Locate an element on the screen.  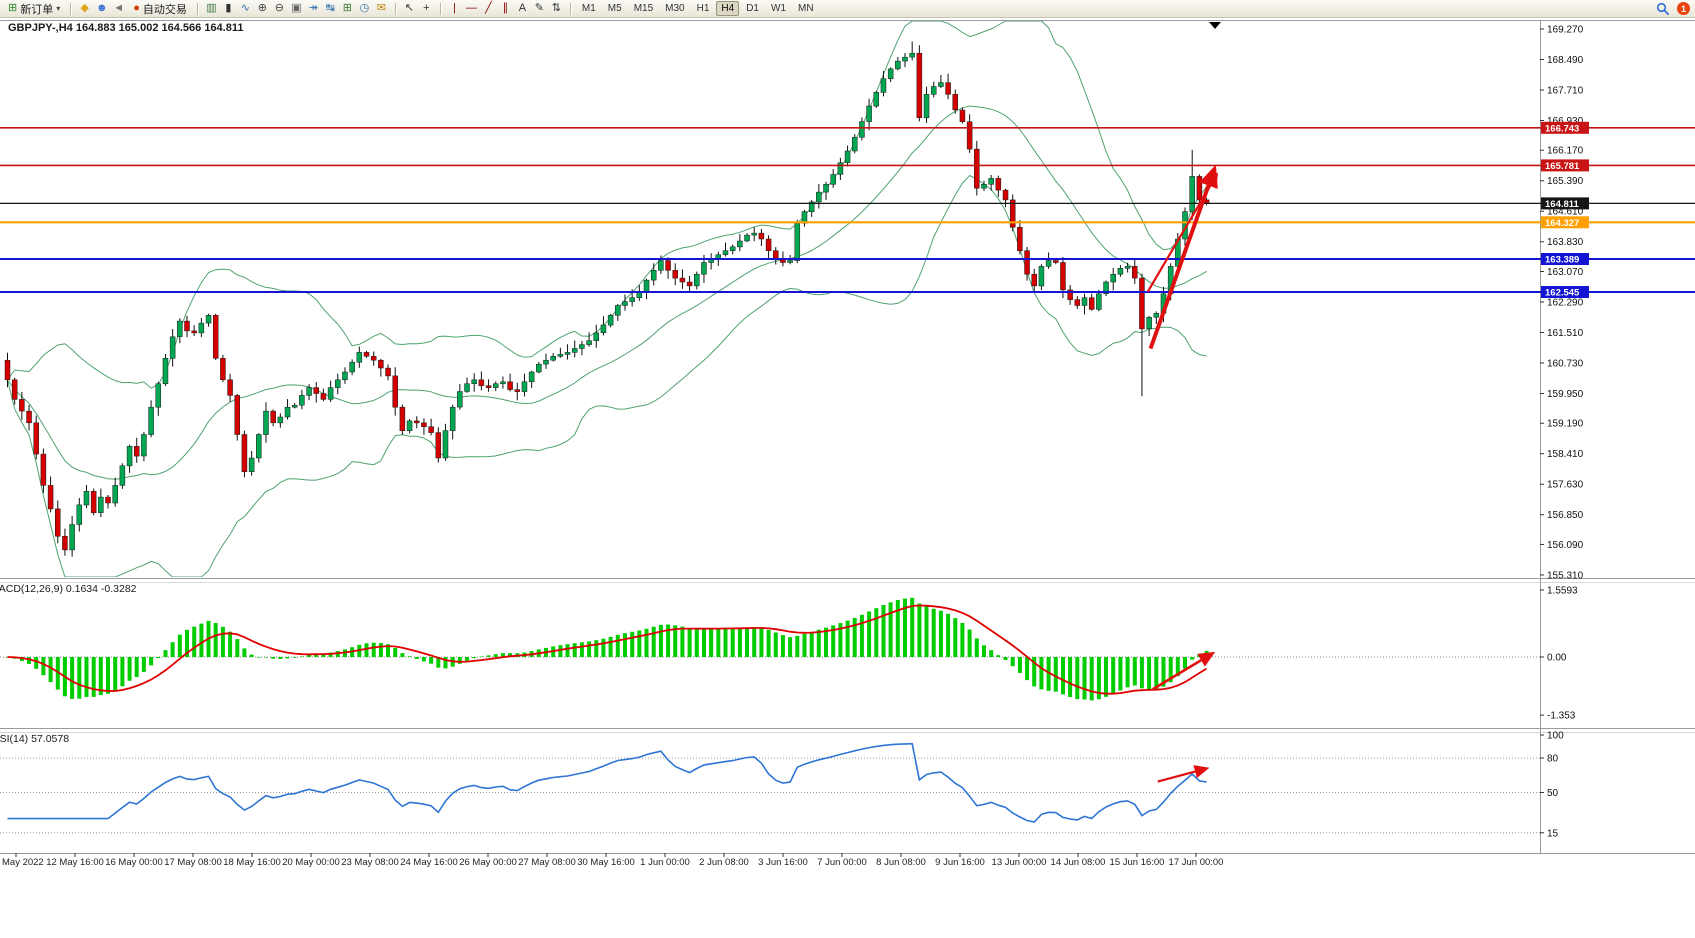
price-tick-label: 162.290 is located at coordinates (1565, 303).